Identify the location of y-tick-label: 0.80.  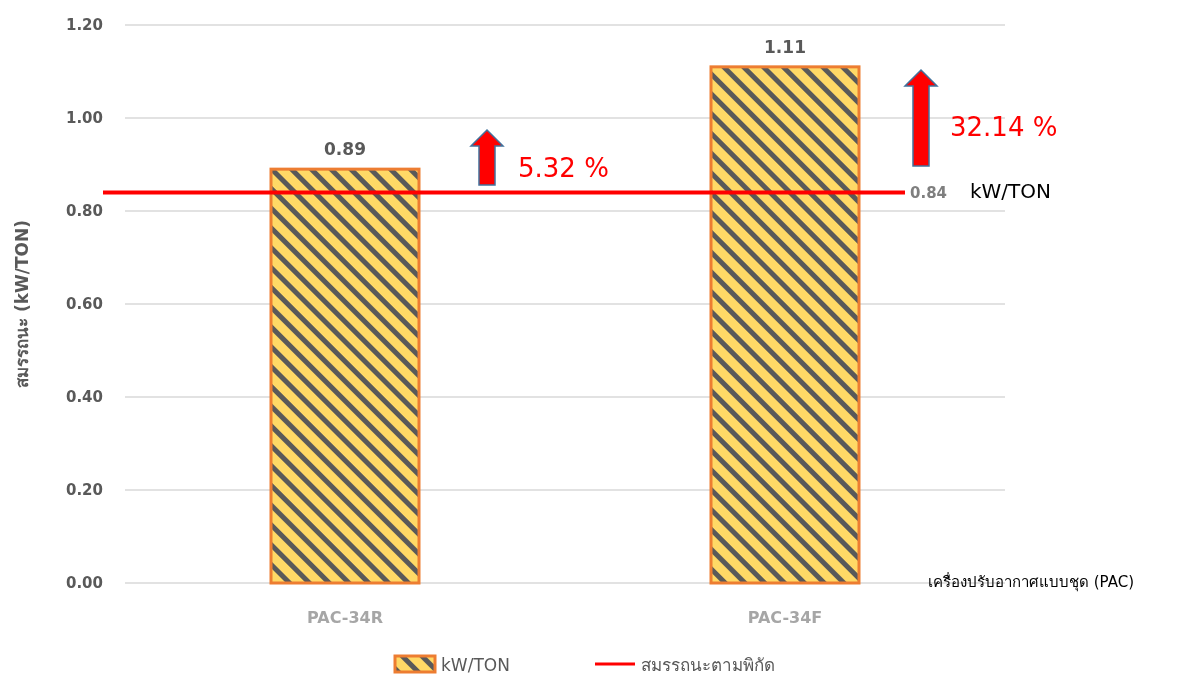
(84, 211).